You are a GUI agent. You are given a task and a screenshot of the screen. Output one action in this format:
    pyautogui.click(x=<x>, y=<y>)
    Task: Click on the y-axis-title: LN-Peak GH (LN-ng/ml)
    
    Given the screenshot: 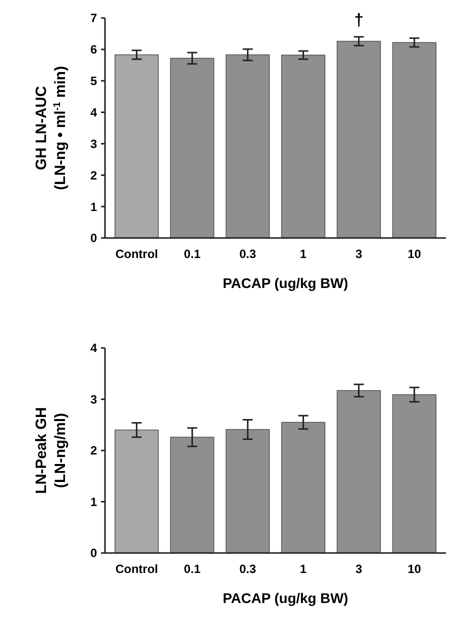 What is the action you would take?
    pyautogui.click(x=51, y=450)
    